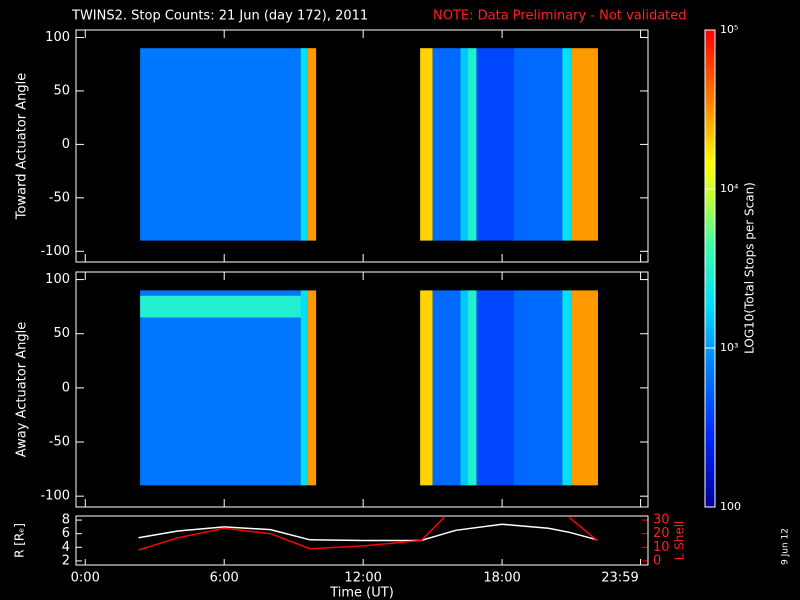  I want to click on y2-axis-label: L Shell, so click(680, 541).